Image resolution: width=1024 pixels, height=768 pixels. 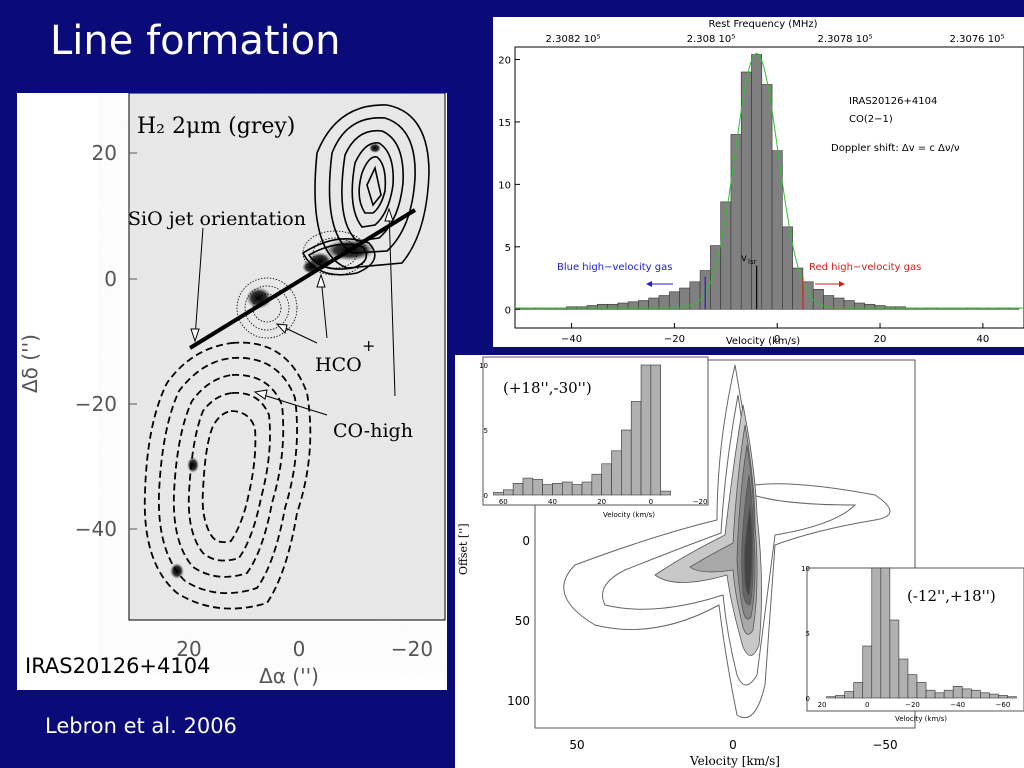 I want to click on spectrum-x-tick-label: −40, so click(x=571, y=339).